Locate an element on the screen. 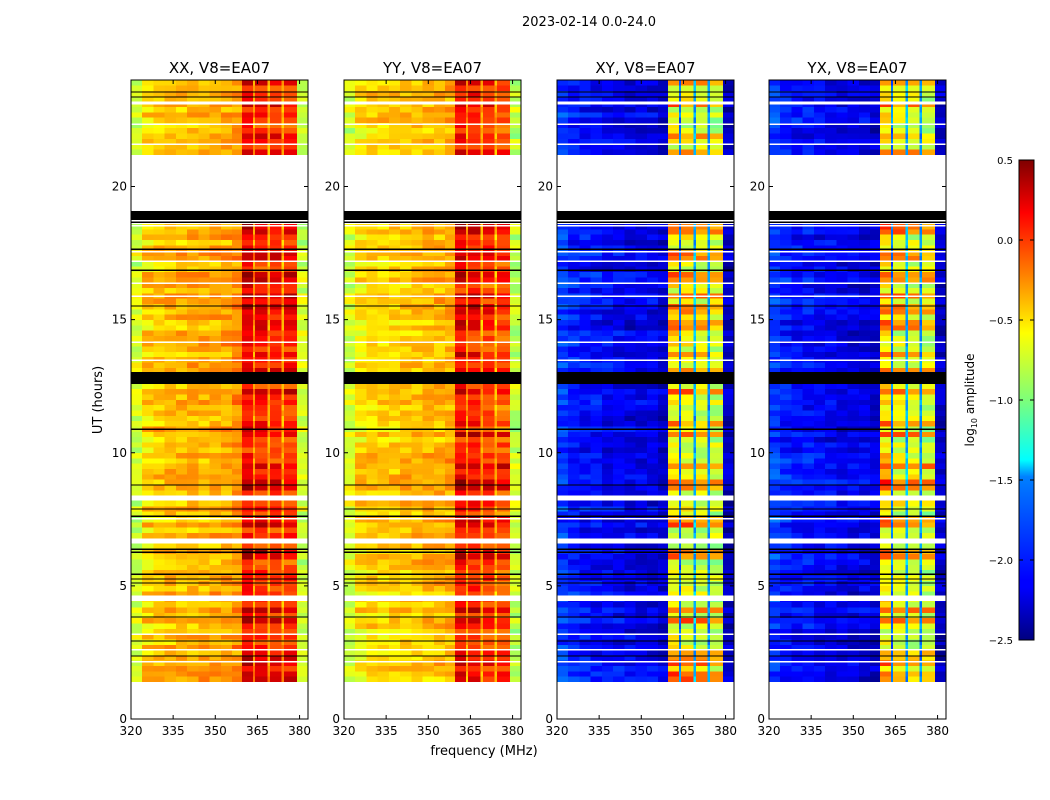 Image resolution: width=1050 pixels, height=800 pixels. masked-band is located at coordinates (432, 215).